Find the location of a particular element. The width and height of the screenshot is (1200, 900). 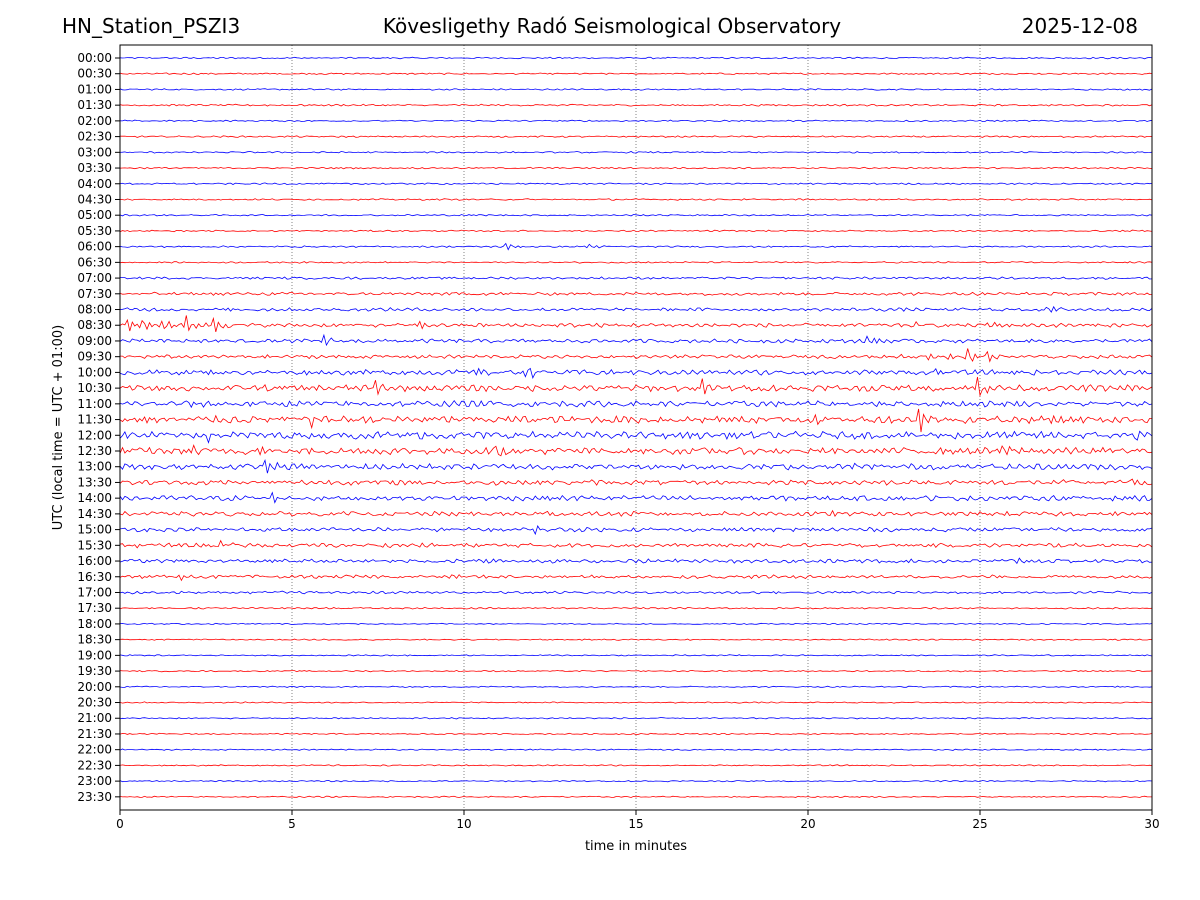

y-tick-label: 20:00 is located at coordinates (94, 687).